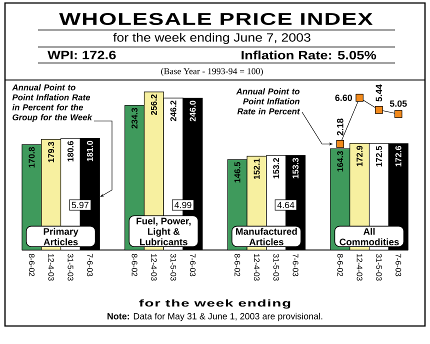  Describe the element at coordinates (398, 156) in the screenshot. I see `data-label: 172.6` at that location.